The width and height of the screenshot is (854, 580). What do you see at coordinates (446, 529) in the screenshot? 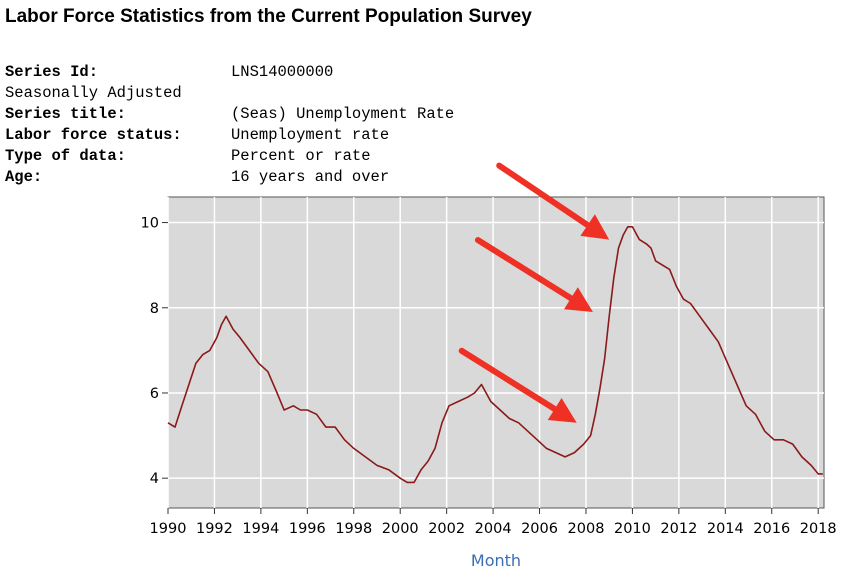
I see `x-tick-label: 2002` at bounding box center [446, 529].